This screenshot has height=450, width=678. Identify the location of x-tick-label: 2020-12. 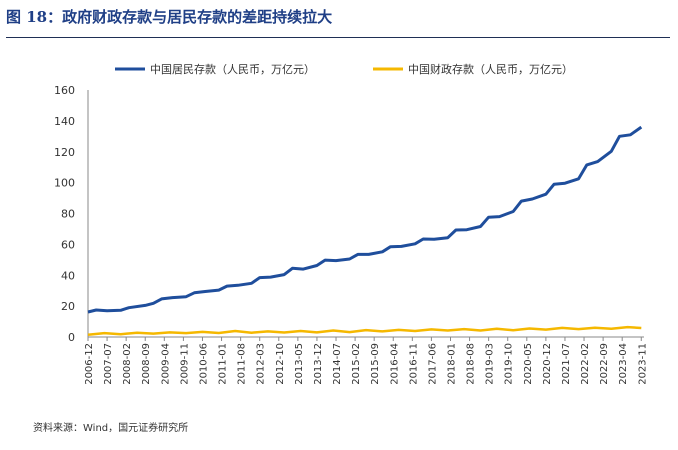
(547, 364).